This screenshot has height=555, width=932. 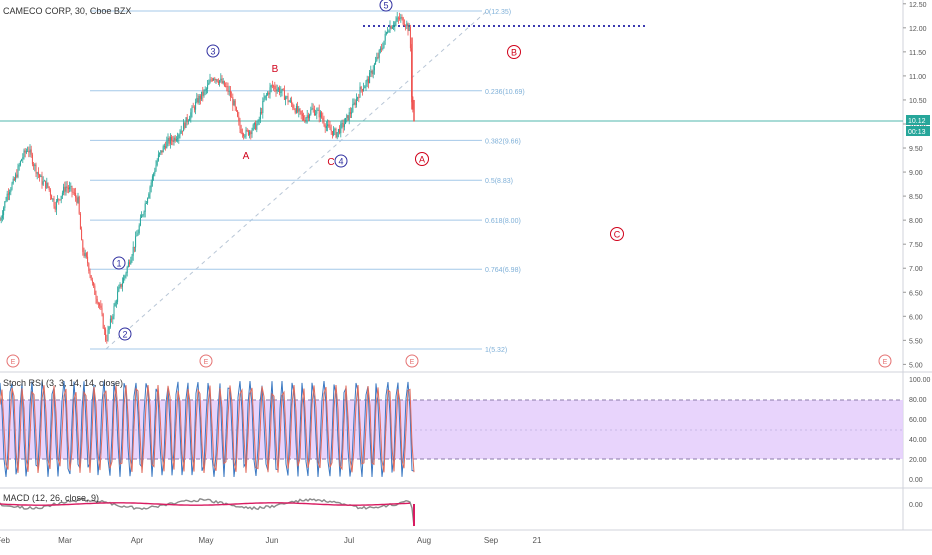 I want to click on stoch-title: Stoch RSI (3, 3, 14, 14, close), so click(x=63, y=383).